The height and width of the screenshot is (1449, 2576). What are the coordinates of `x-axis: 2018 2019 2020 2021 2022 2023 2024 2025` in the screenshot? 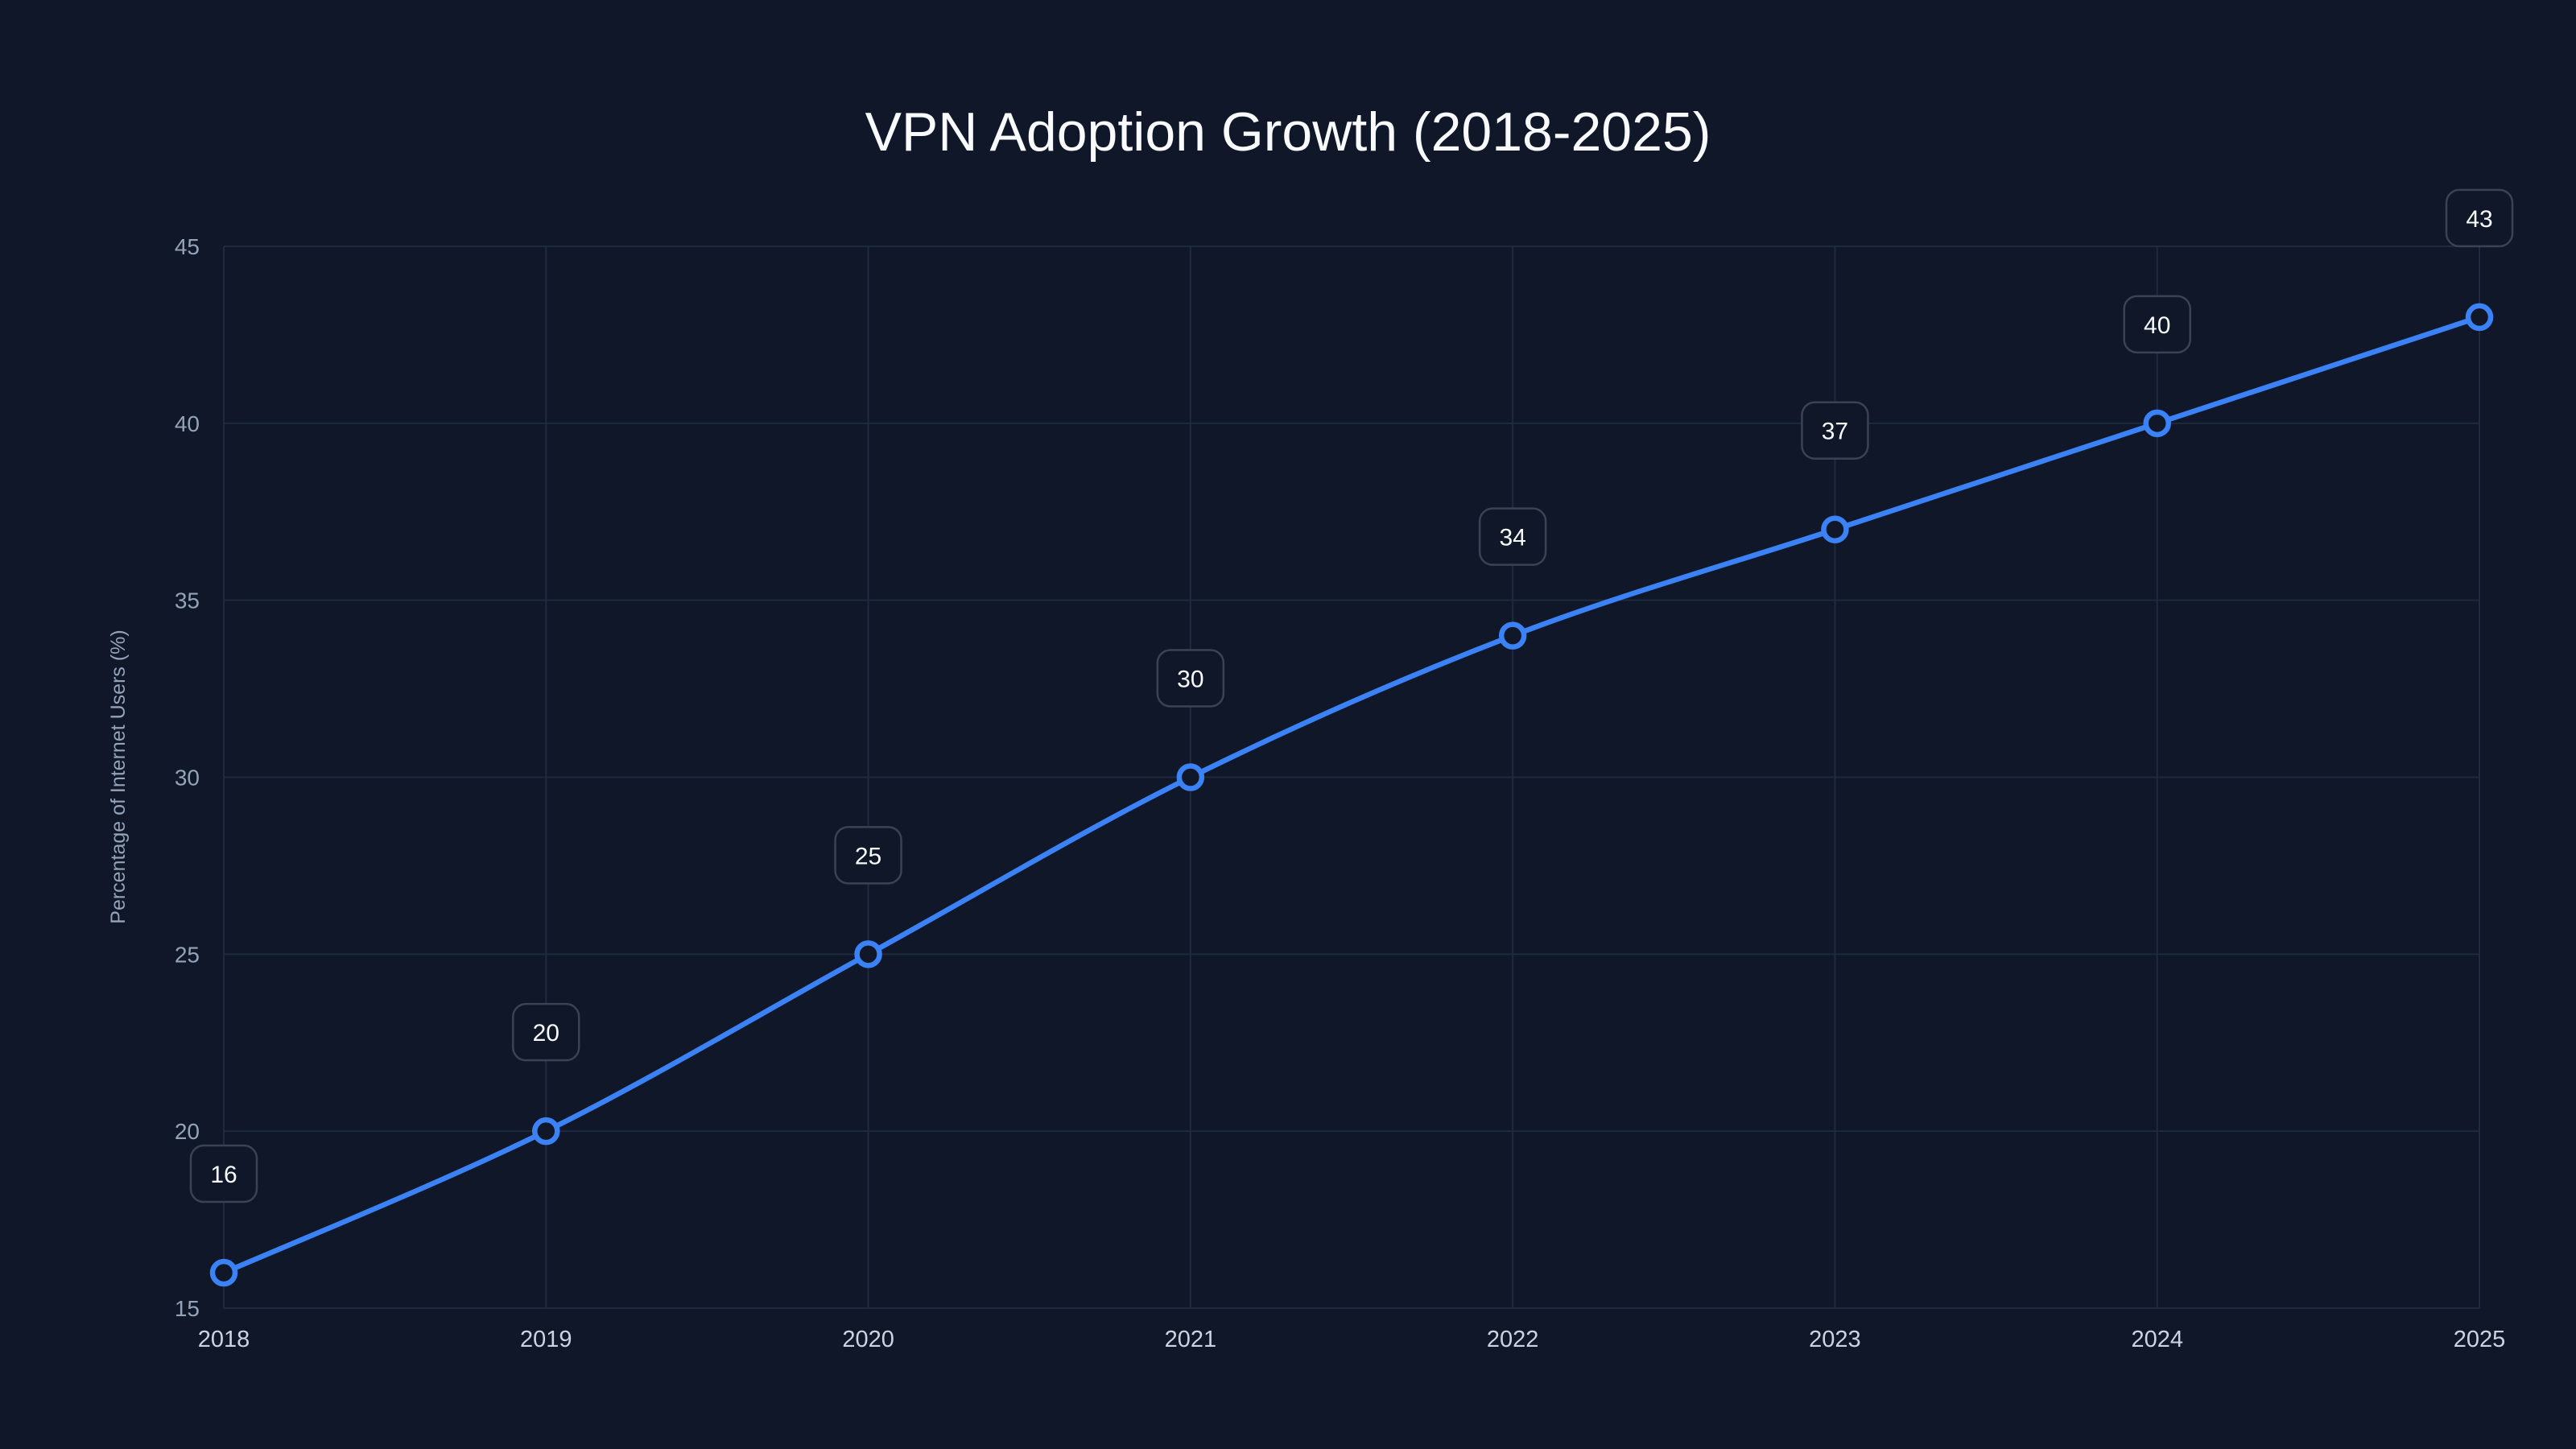 It's located at (1352, 1339).